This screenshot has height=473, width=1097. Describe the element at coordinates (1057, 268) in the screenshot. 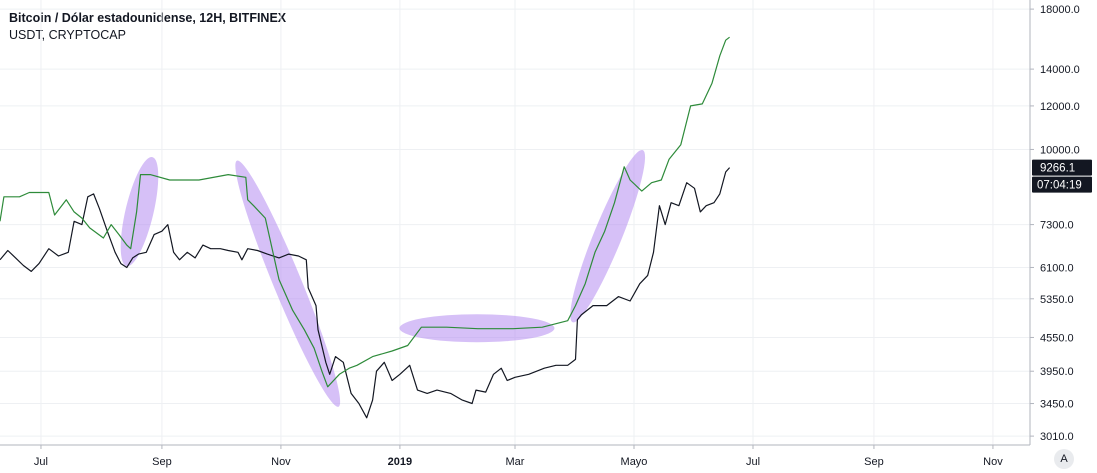

I see `y-tick-label: 6100.0` at that location.